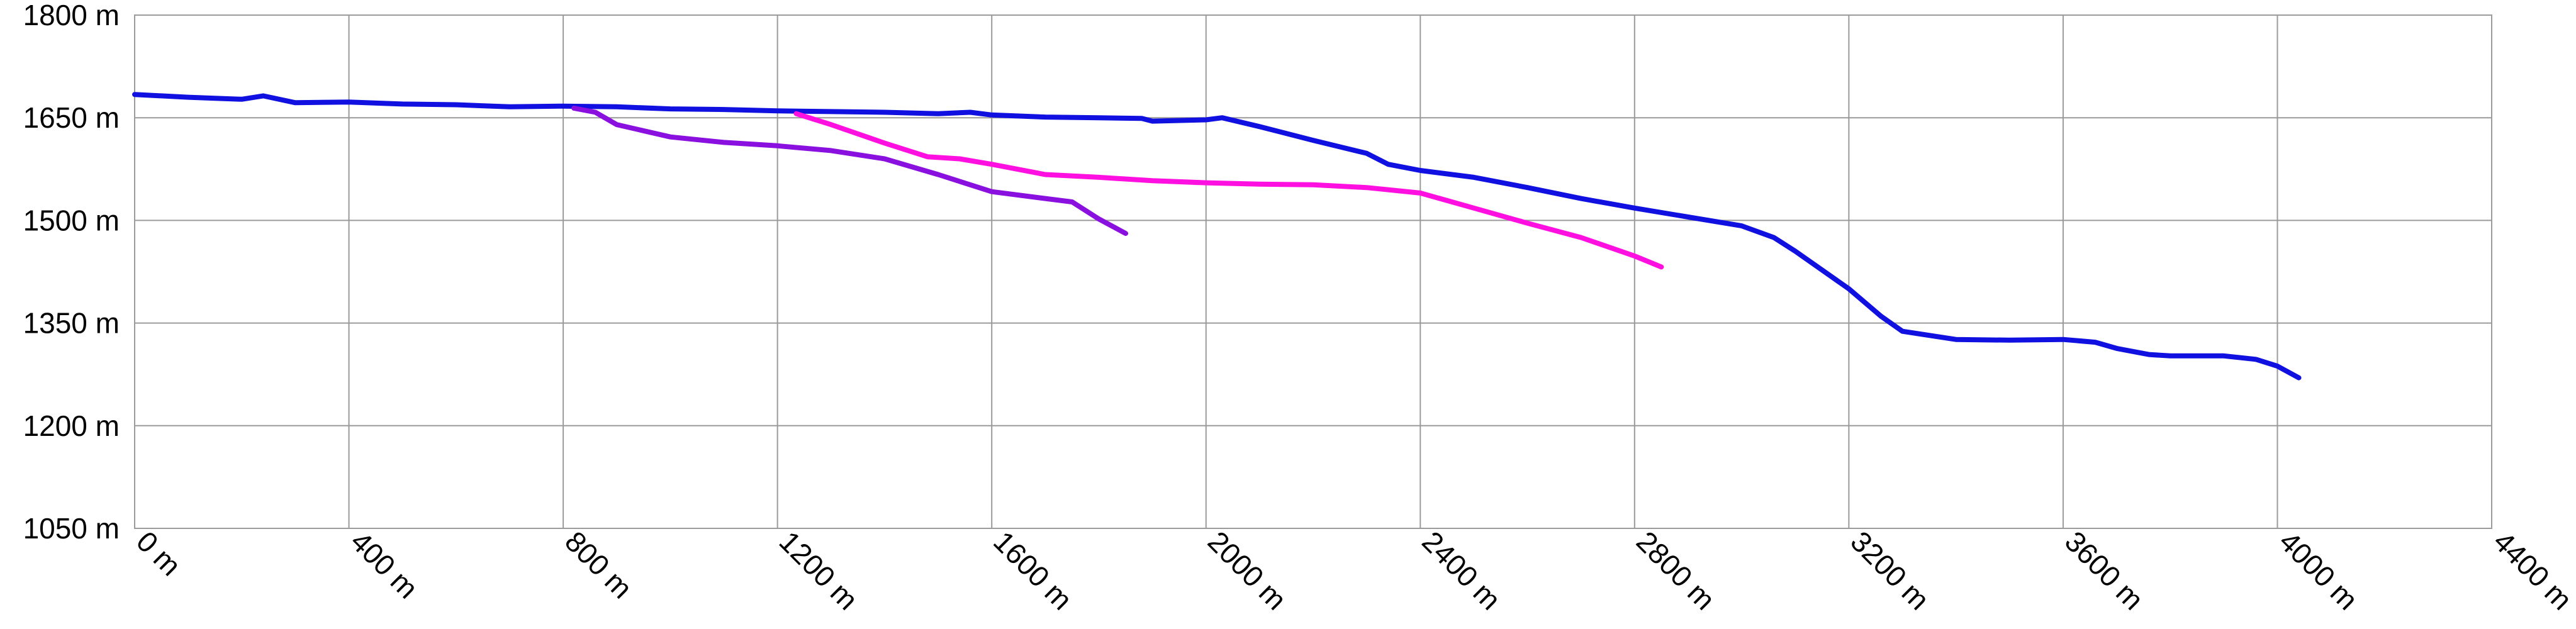 This screenshot has height=629, width=2576. What do you see at coordinates (819, 570) in the screenshot?
I see `x-tick-label: 1200 m` at bounding box center [819, 570].